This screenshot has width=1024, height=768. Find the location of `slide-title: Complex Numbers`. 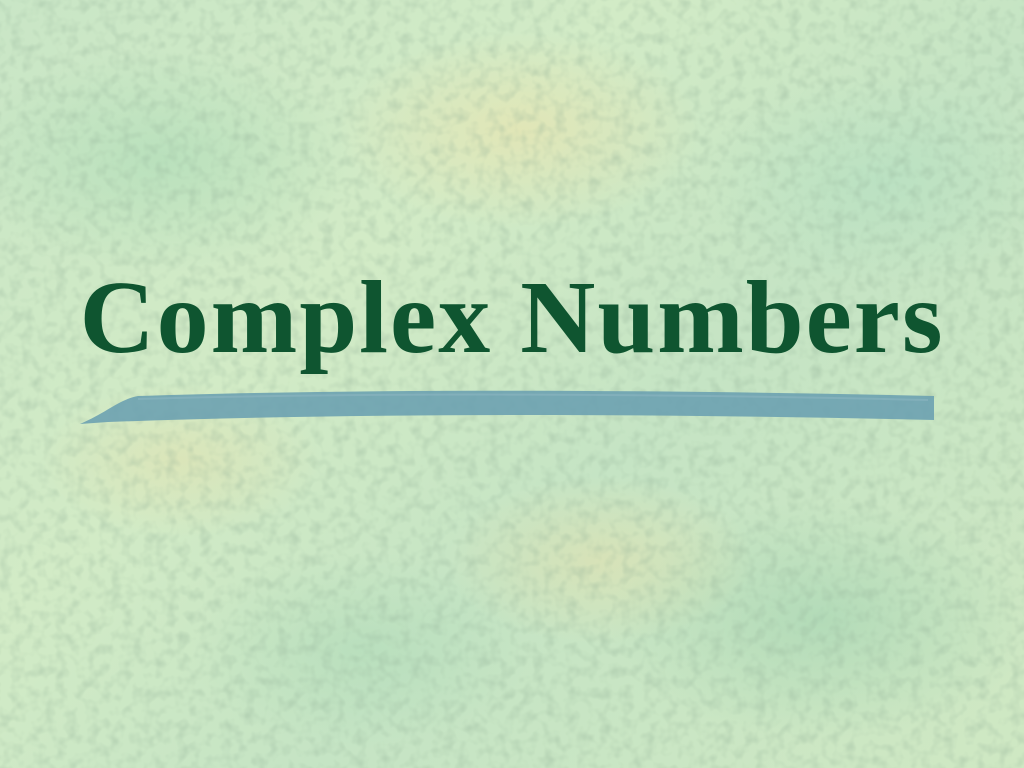

slide-title: Complex Numbers is located at coordinates (512, 317).